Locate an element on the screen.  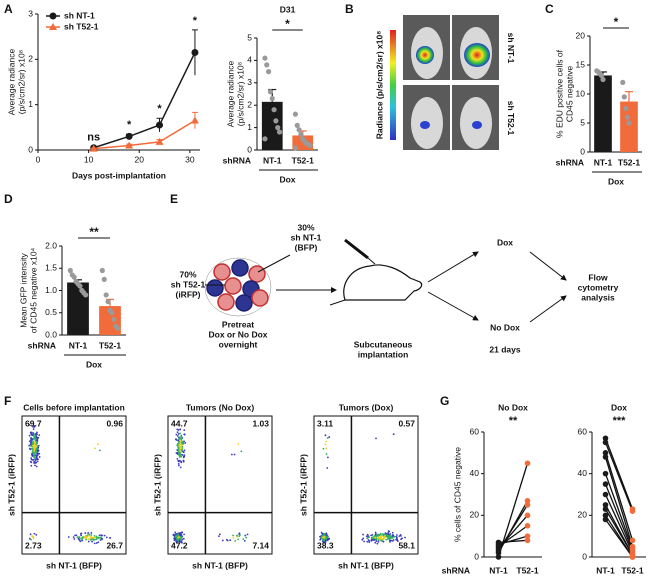
event-cloud is located at coordinates (210, 486).